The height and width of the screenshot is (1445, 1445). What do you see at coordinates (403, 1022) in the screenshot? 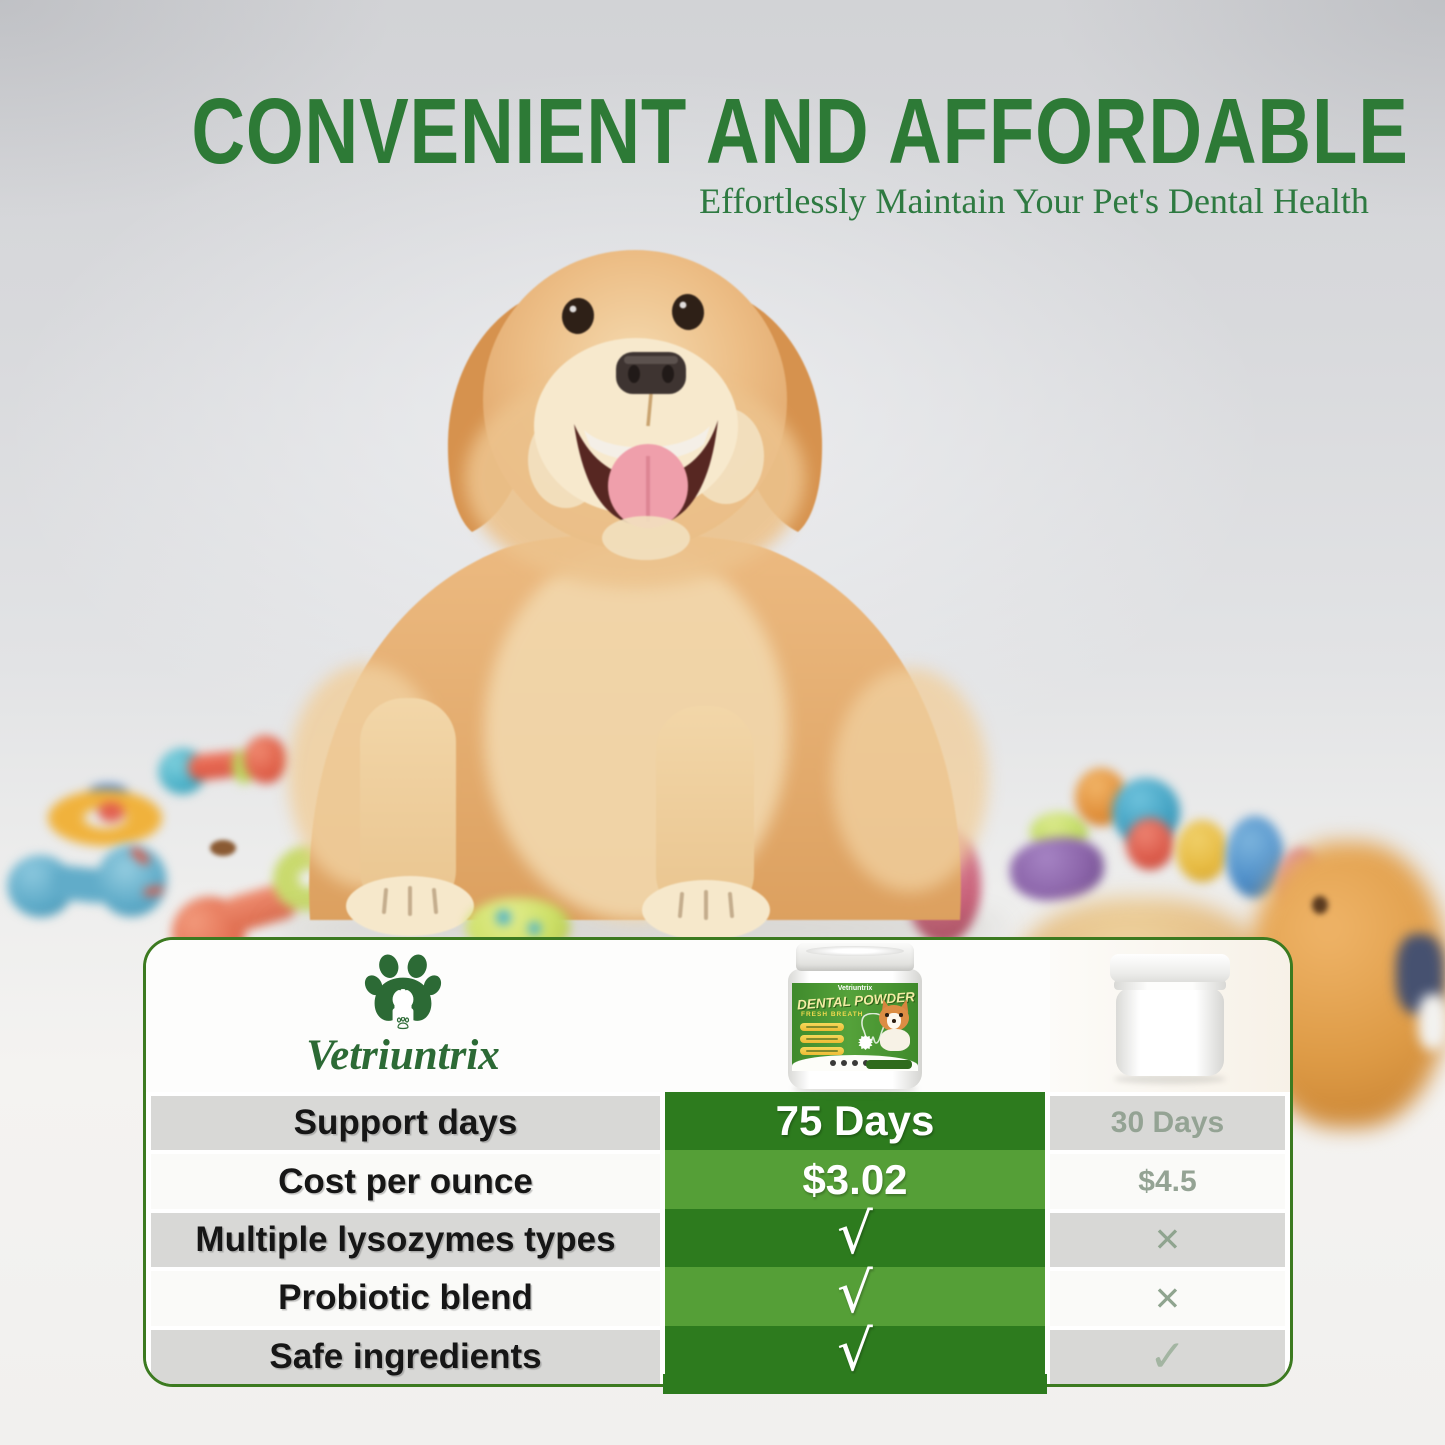
I see `mini-paw-icon` at bounding box center [403, 1022].